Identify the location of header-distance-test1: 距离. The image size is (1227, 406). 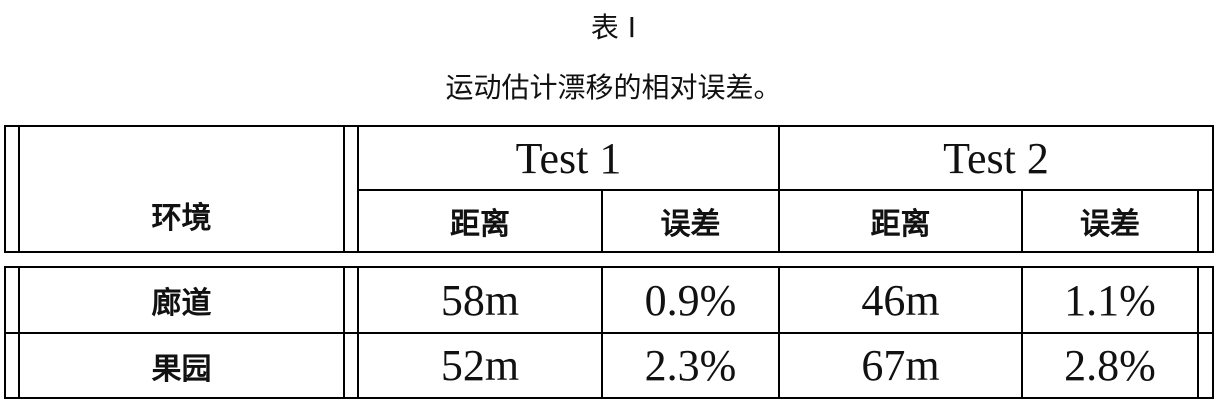
(480, 224).